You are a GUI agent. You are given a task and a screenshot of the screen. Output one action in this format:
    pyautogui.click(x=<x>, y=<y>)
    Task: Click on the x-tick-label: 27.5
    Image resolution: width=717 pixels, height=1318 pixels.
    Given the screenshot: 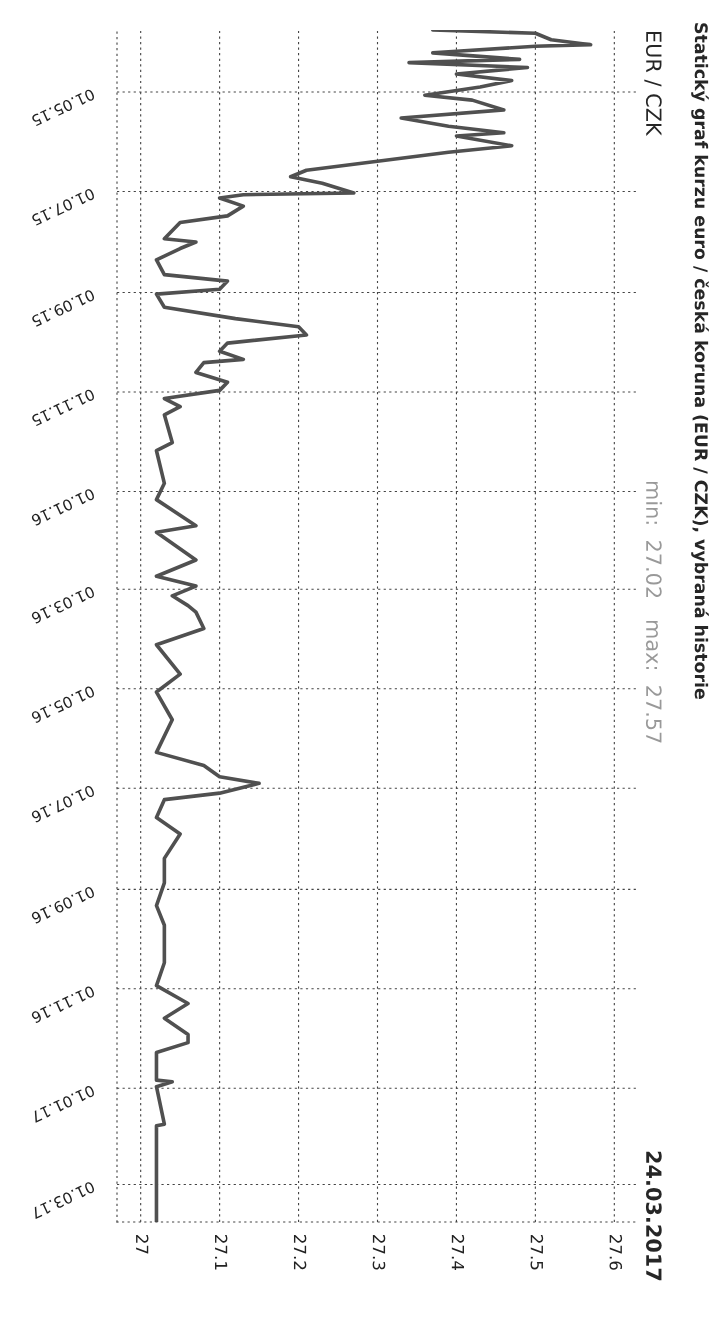 What is the action you would take?
    pyautogui.click(x=537, y=1252)
    